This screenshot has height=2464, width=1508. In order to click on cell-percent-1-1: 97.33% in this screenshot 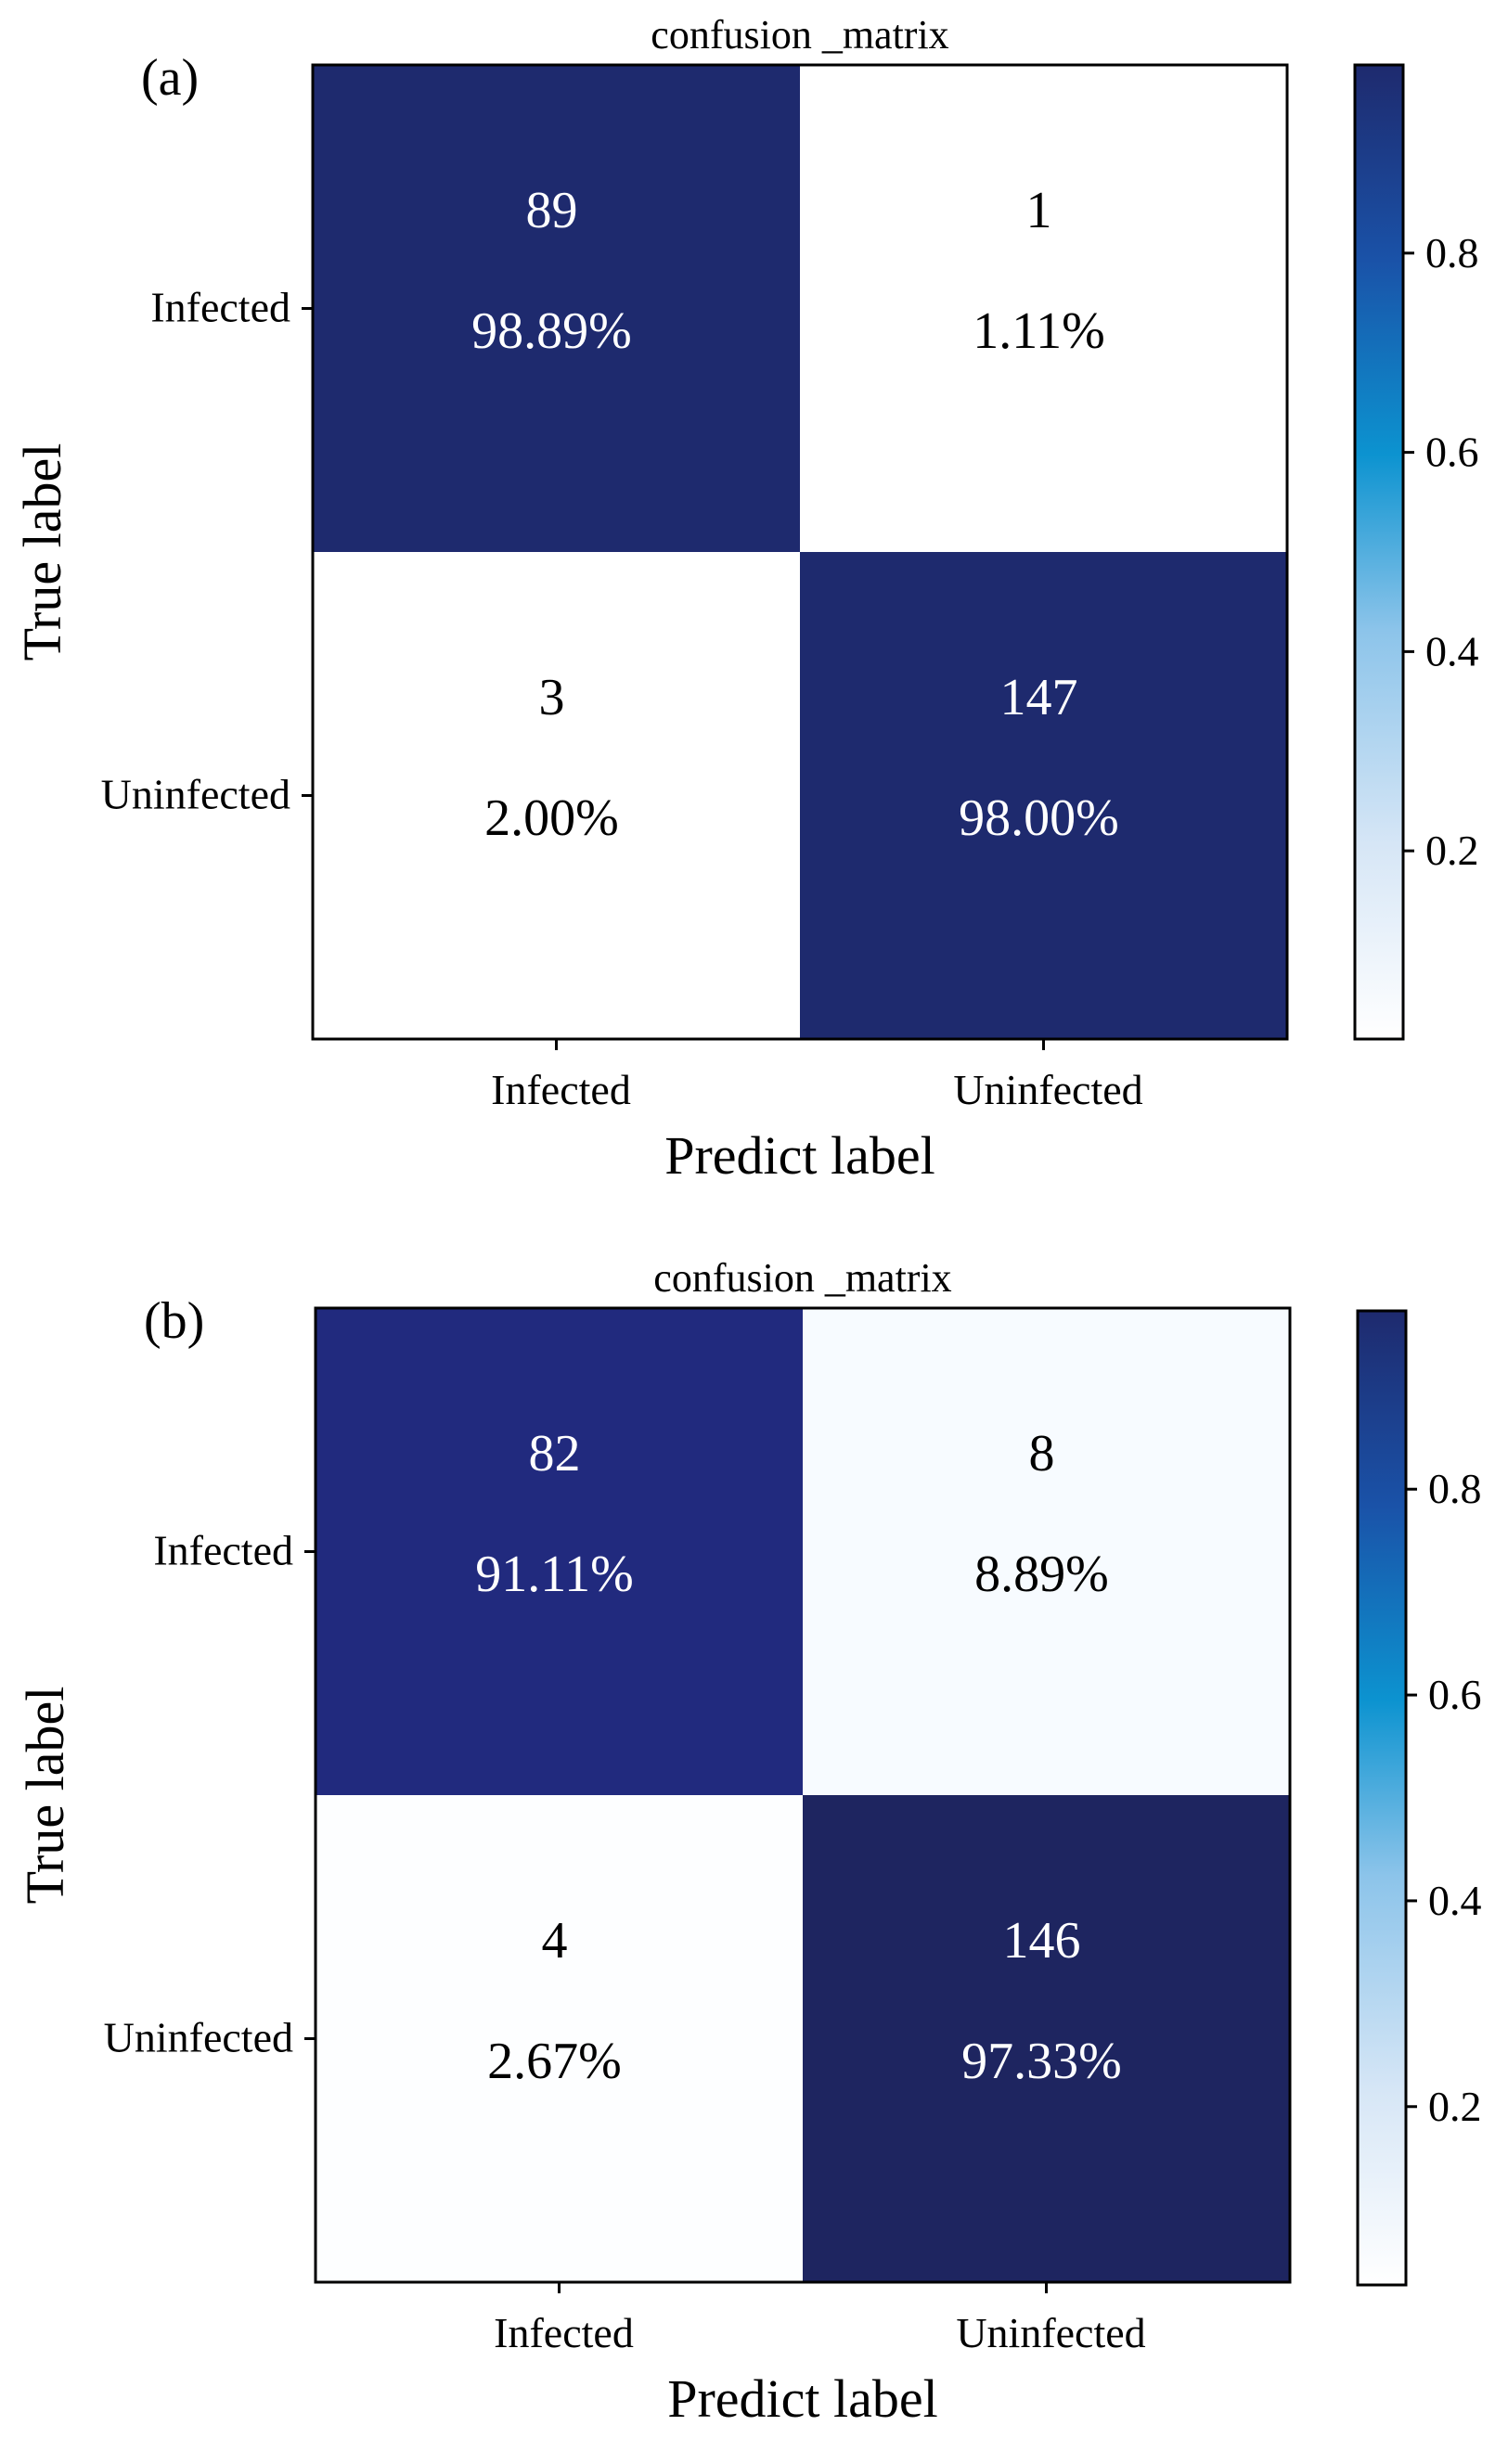, I will do `click(1042, 2061)`.